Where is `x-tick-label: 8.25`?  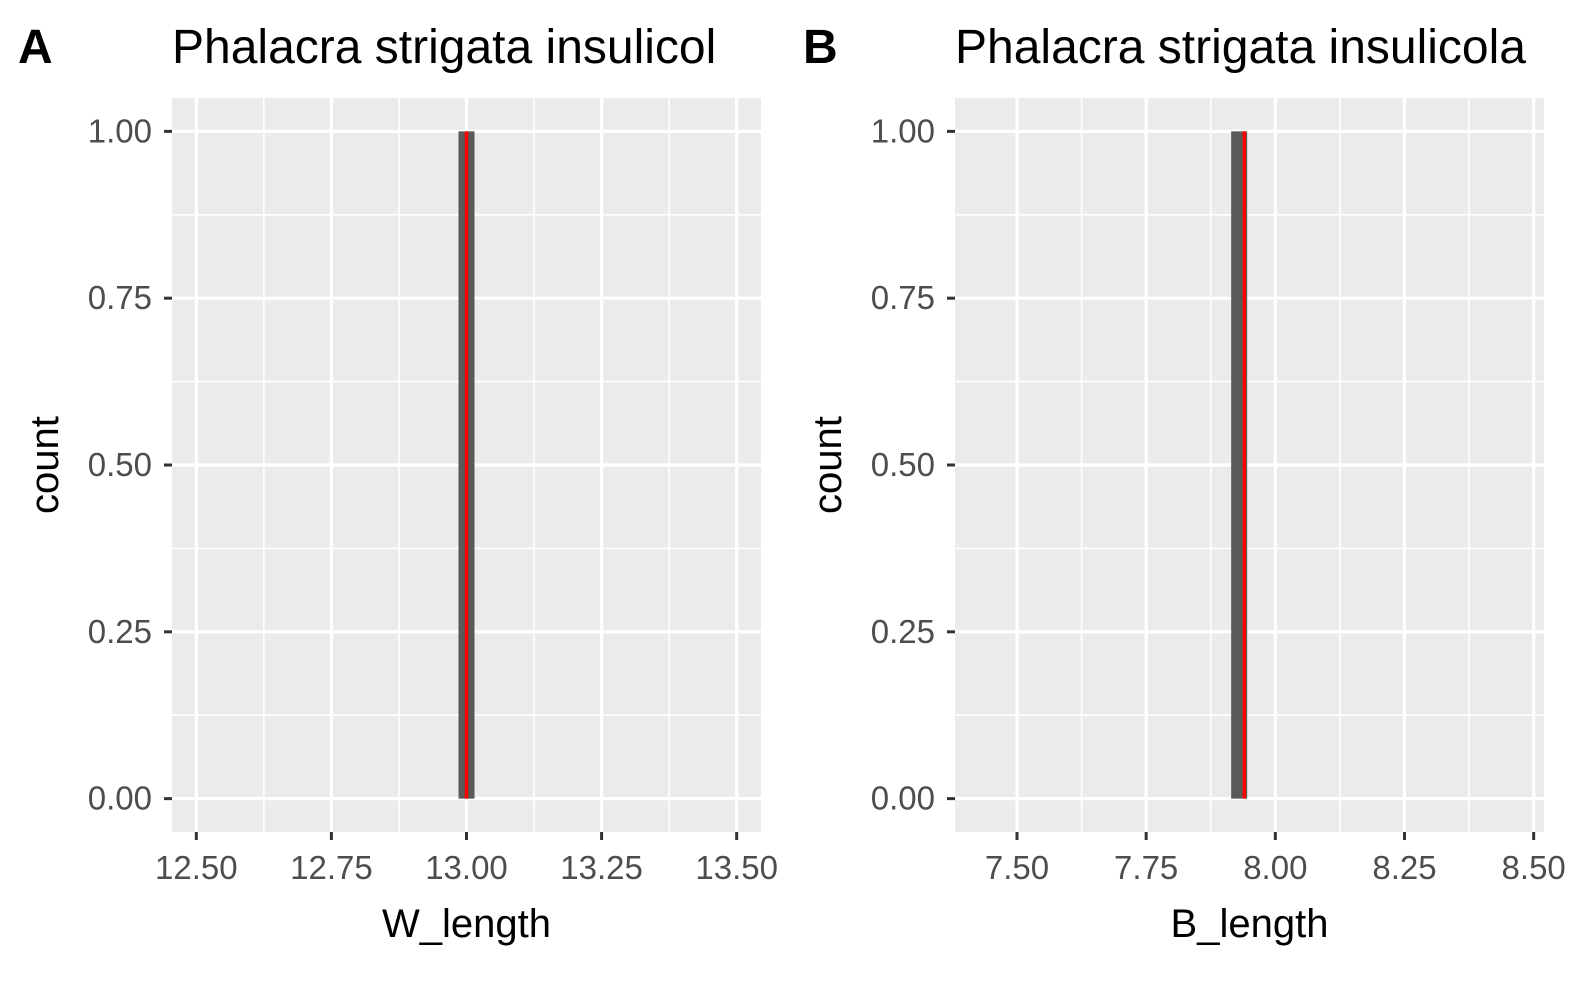 x-tick-label: 8.25 is located at coordinates (1404, 867).